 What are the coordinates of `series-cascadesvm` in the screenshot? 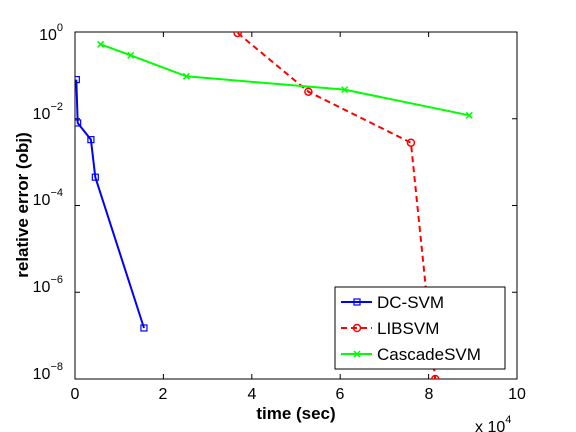 It's located at (285, 79).